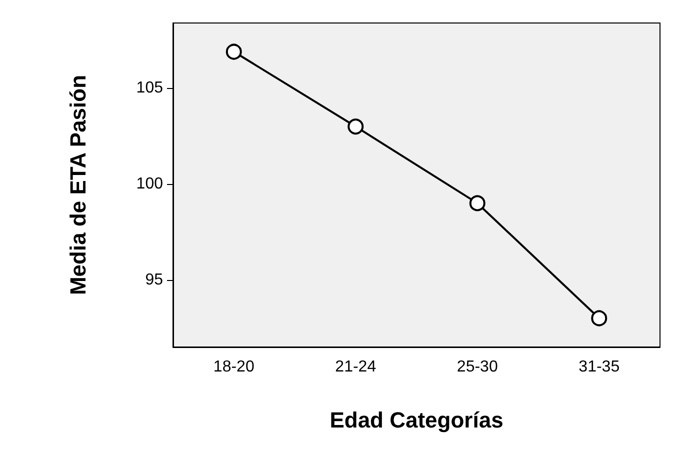  Describe the element at coordinates (477, 367) in the screenshot. I see `x-tick-label: 25-30` at that location.